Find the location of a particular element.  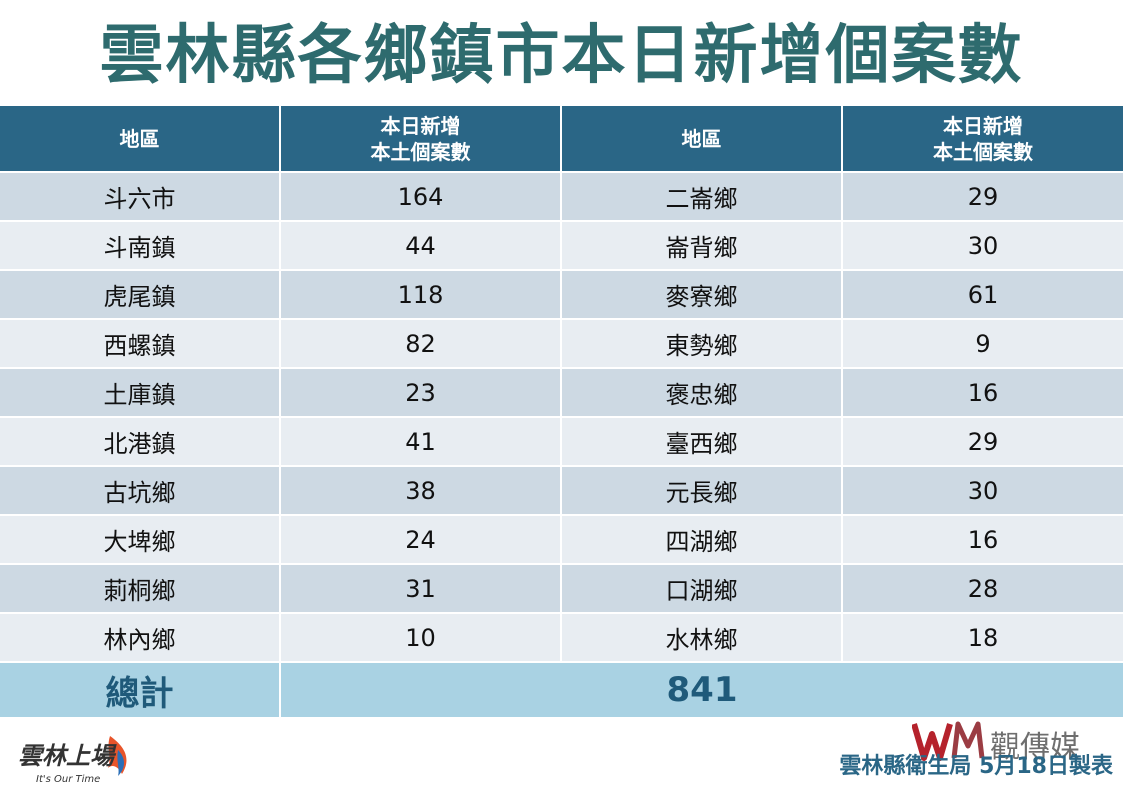

cell-region-left: 虎尾鎮 is located at coordinates (140, 295).